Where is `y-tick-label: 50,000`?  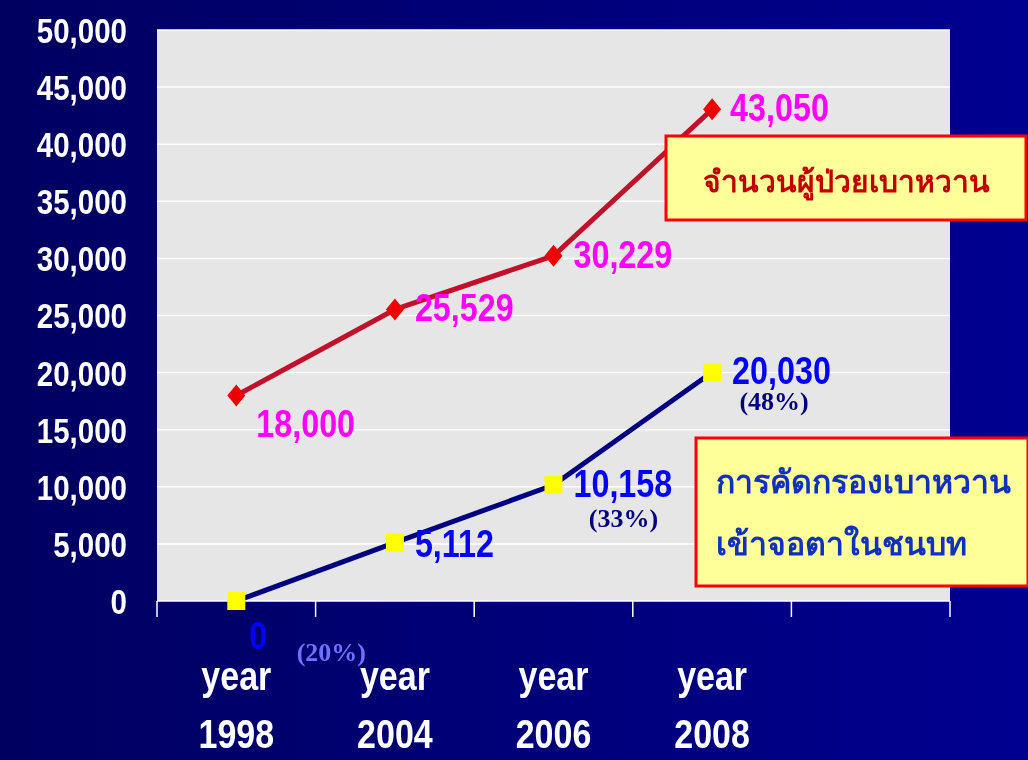 y-tick-label: 50,000 is located at coordinates (81, 30).